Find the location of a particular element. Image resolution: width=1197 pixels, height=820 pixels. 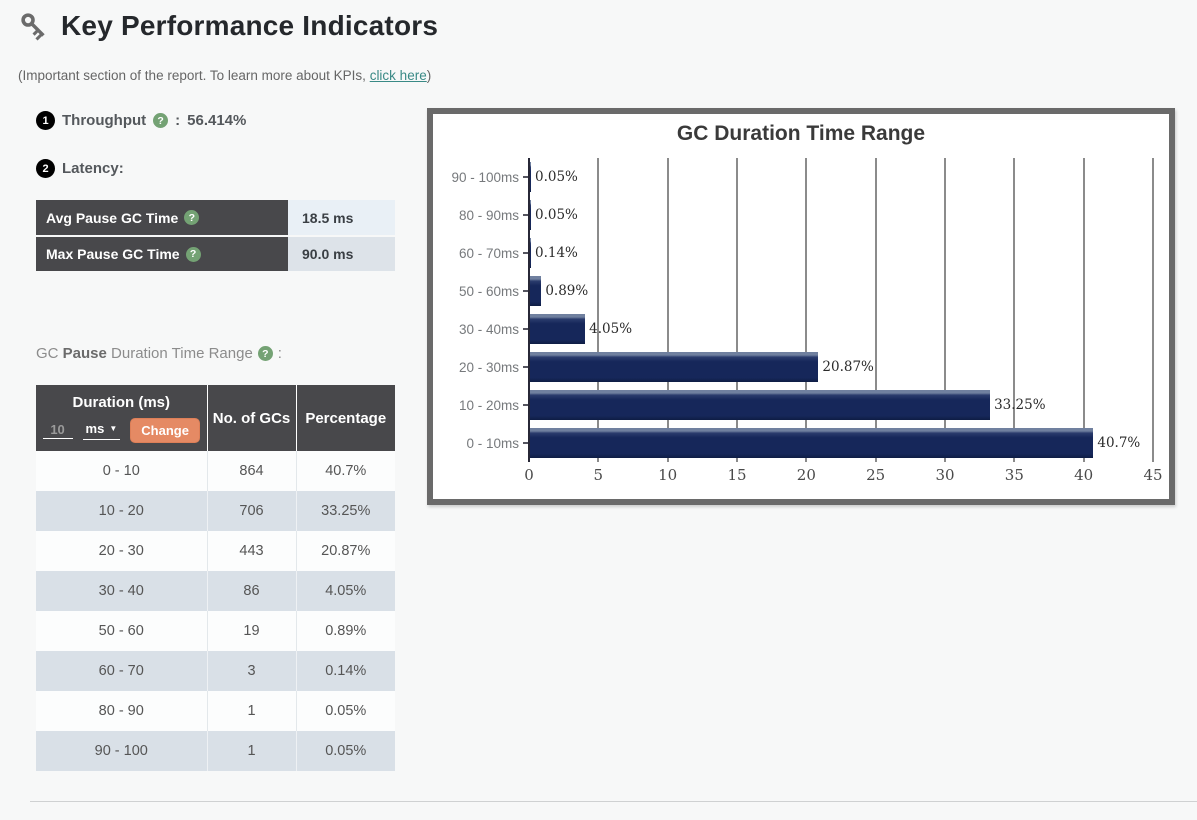

gc-count-cell: 706 is located at coordinates (252, 511).